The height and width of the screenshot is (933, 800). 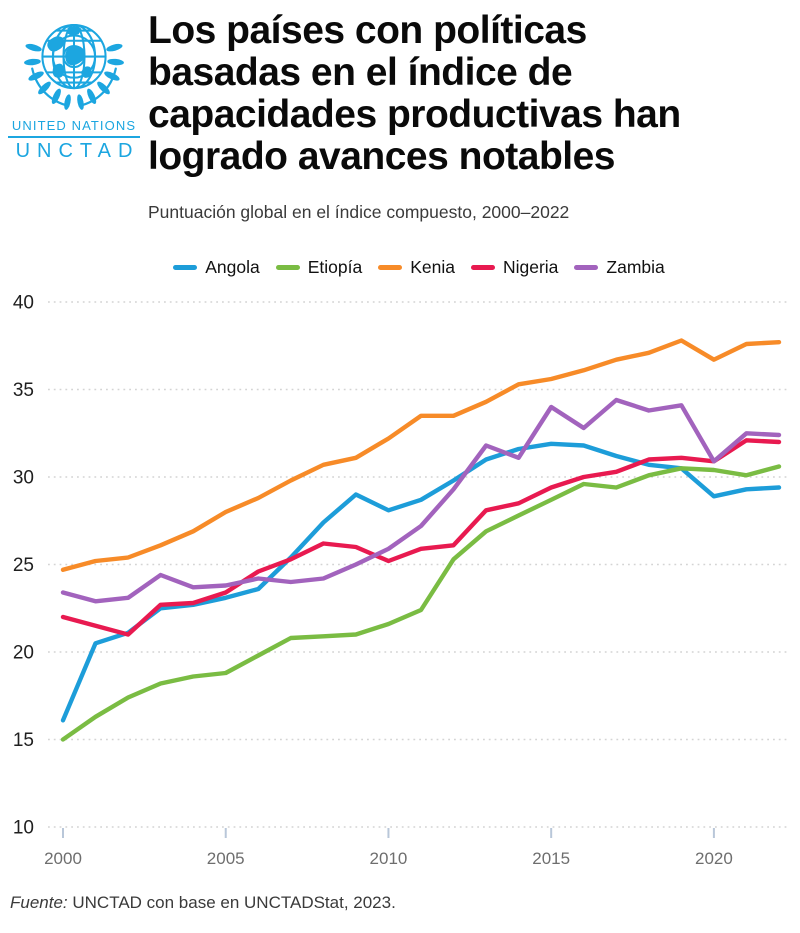 What do you see at coordinates (74, 66) in the screenshot?
I see `un-emblem-icon` at bounding box center [74, 66].